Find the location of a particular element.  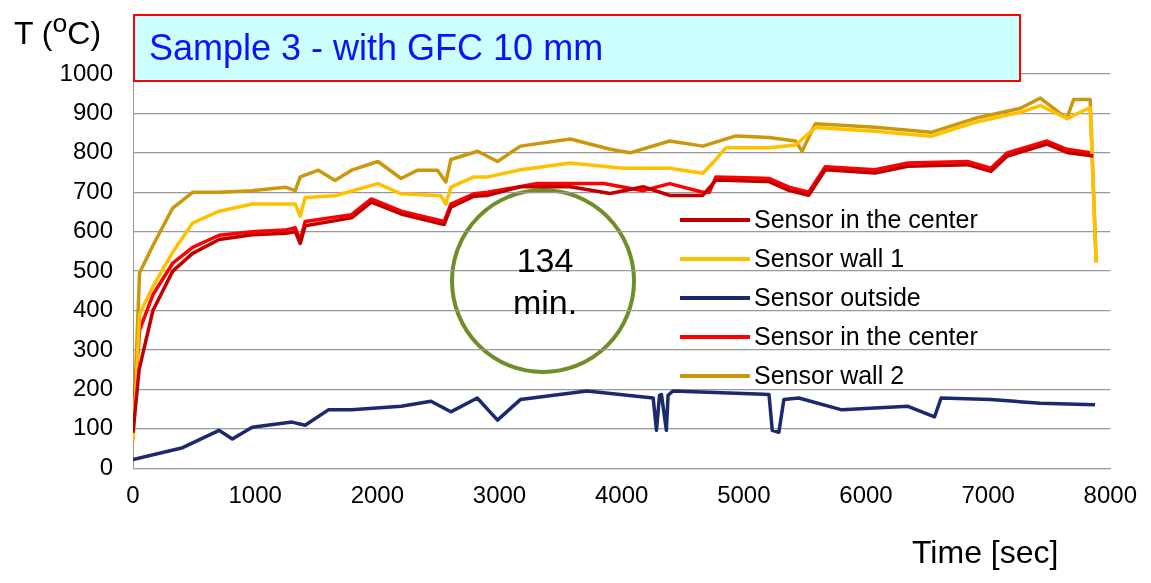

chart-title: Sample 3 - with GFC 10 mm is located at coordinates (376, 48).